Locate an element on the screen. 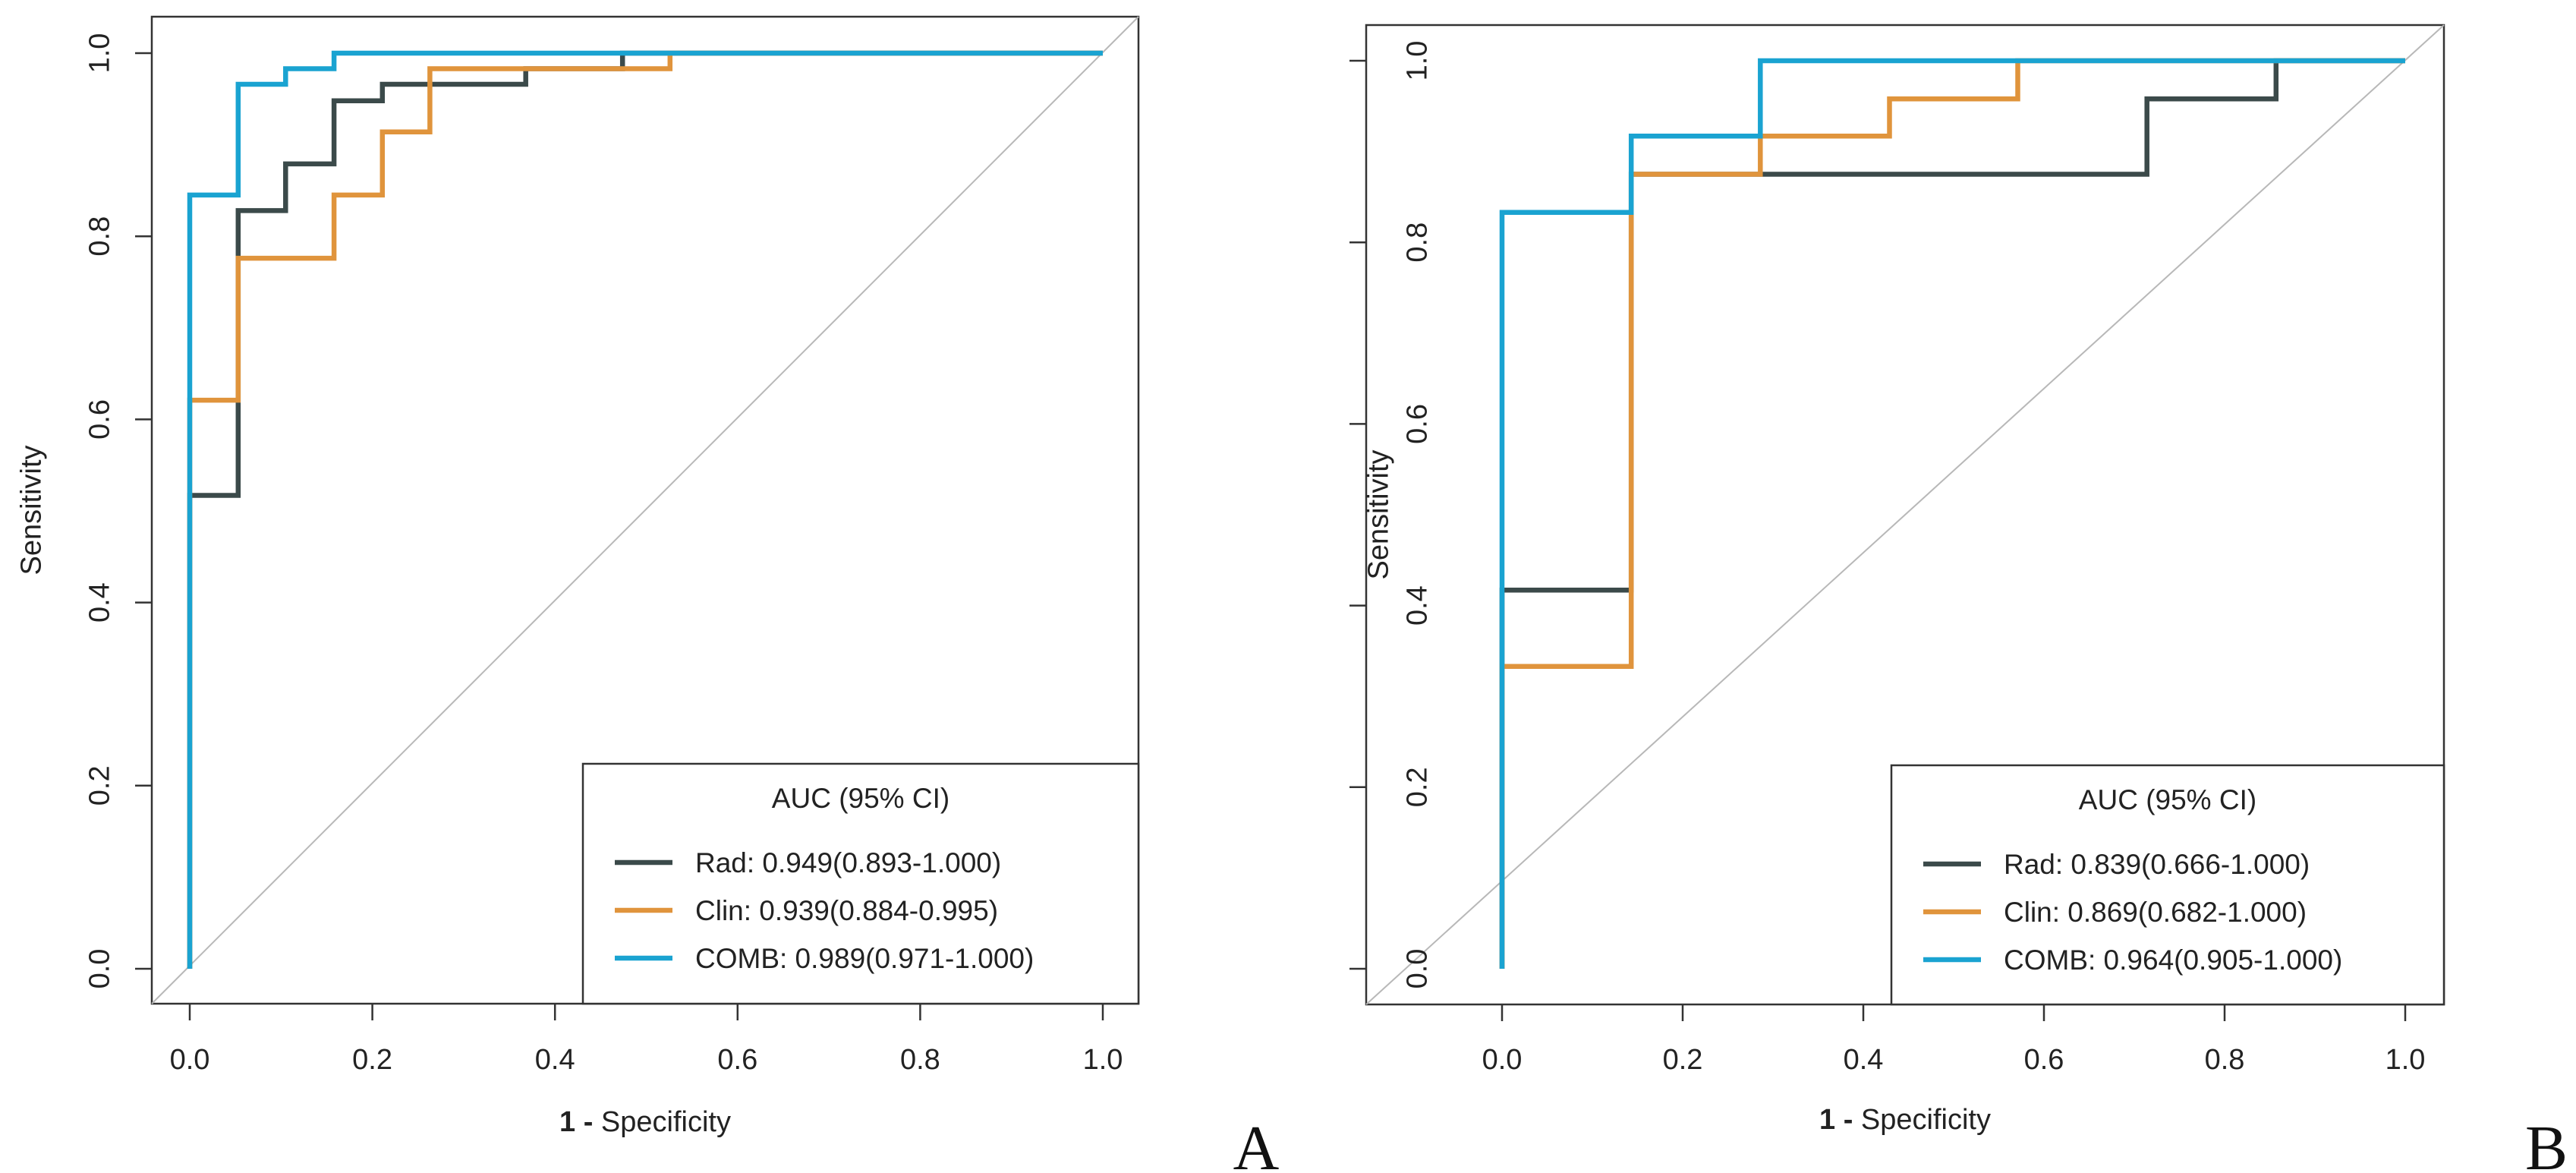  panel-letter: A is located at coordinates (1256, 1143).